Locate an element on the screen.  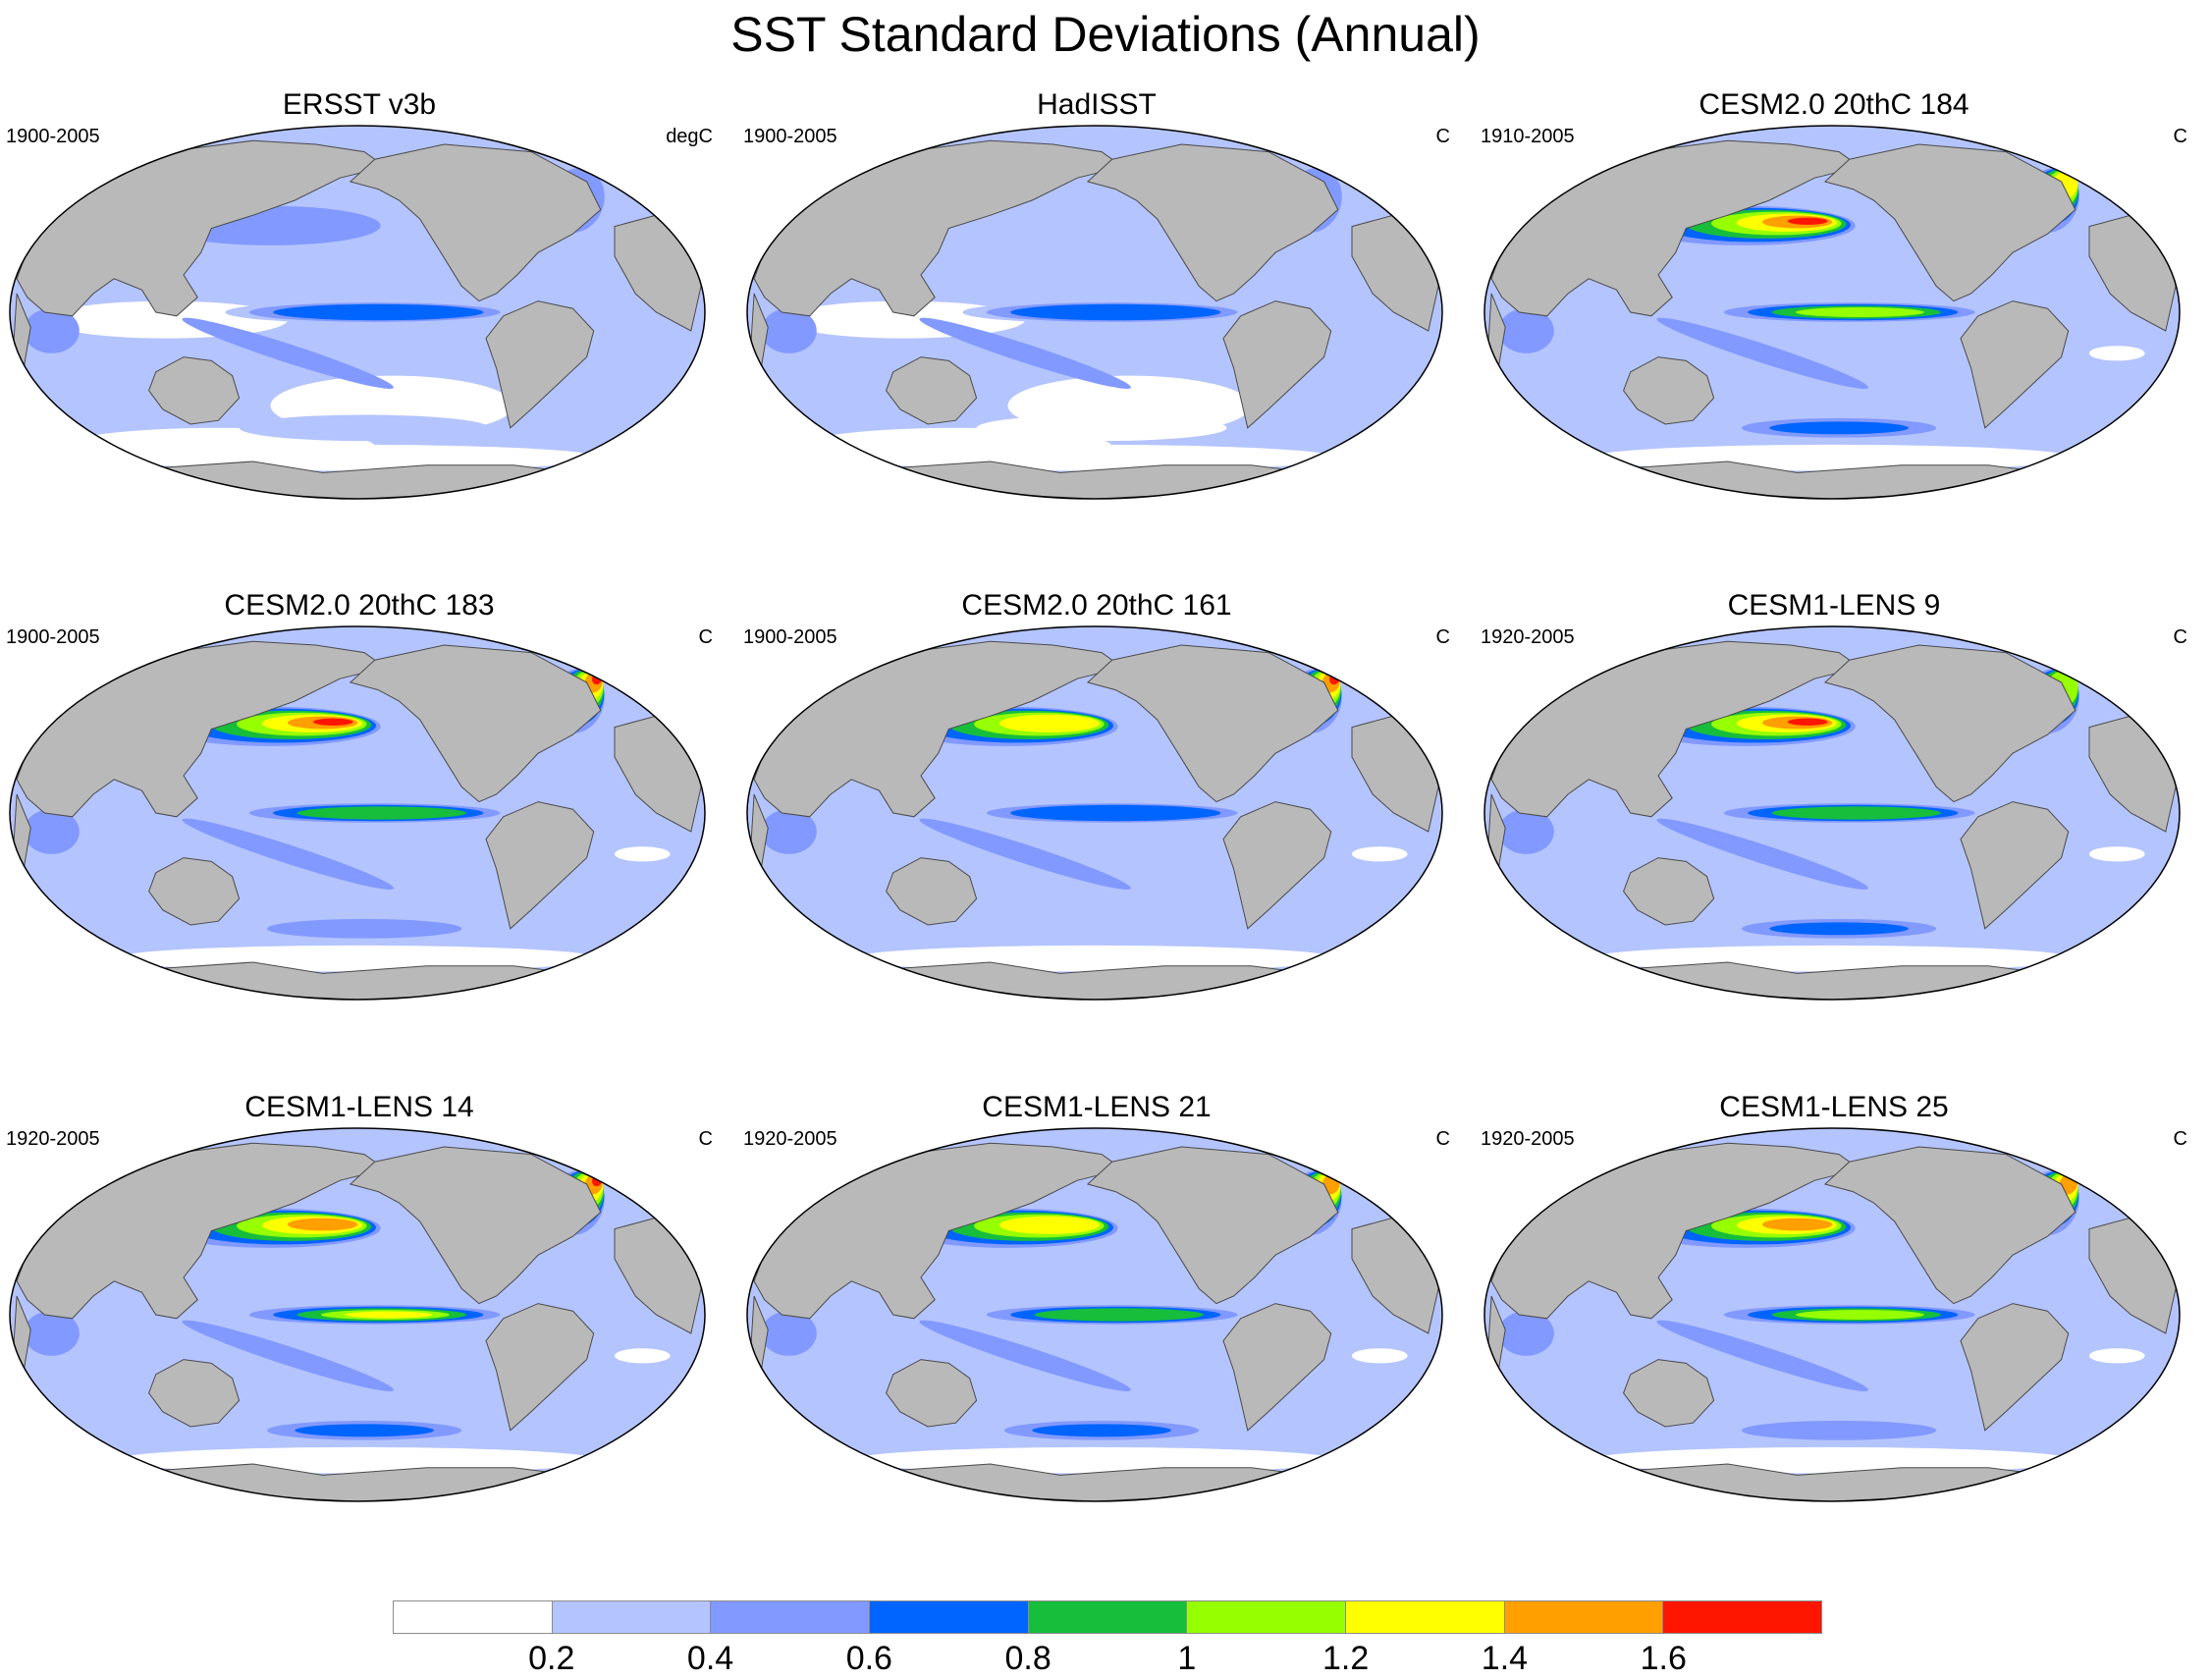
panel-units: degC is located at coordinates (690, 136).